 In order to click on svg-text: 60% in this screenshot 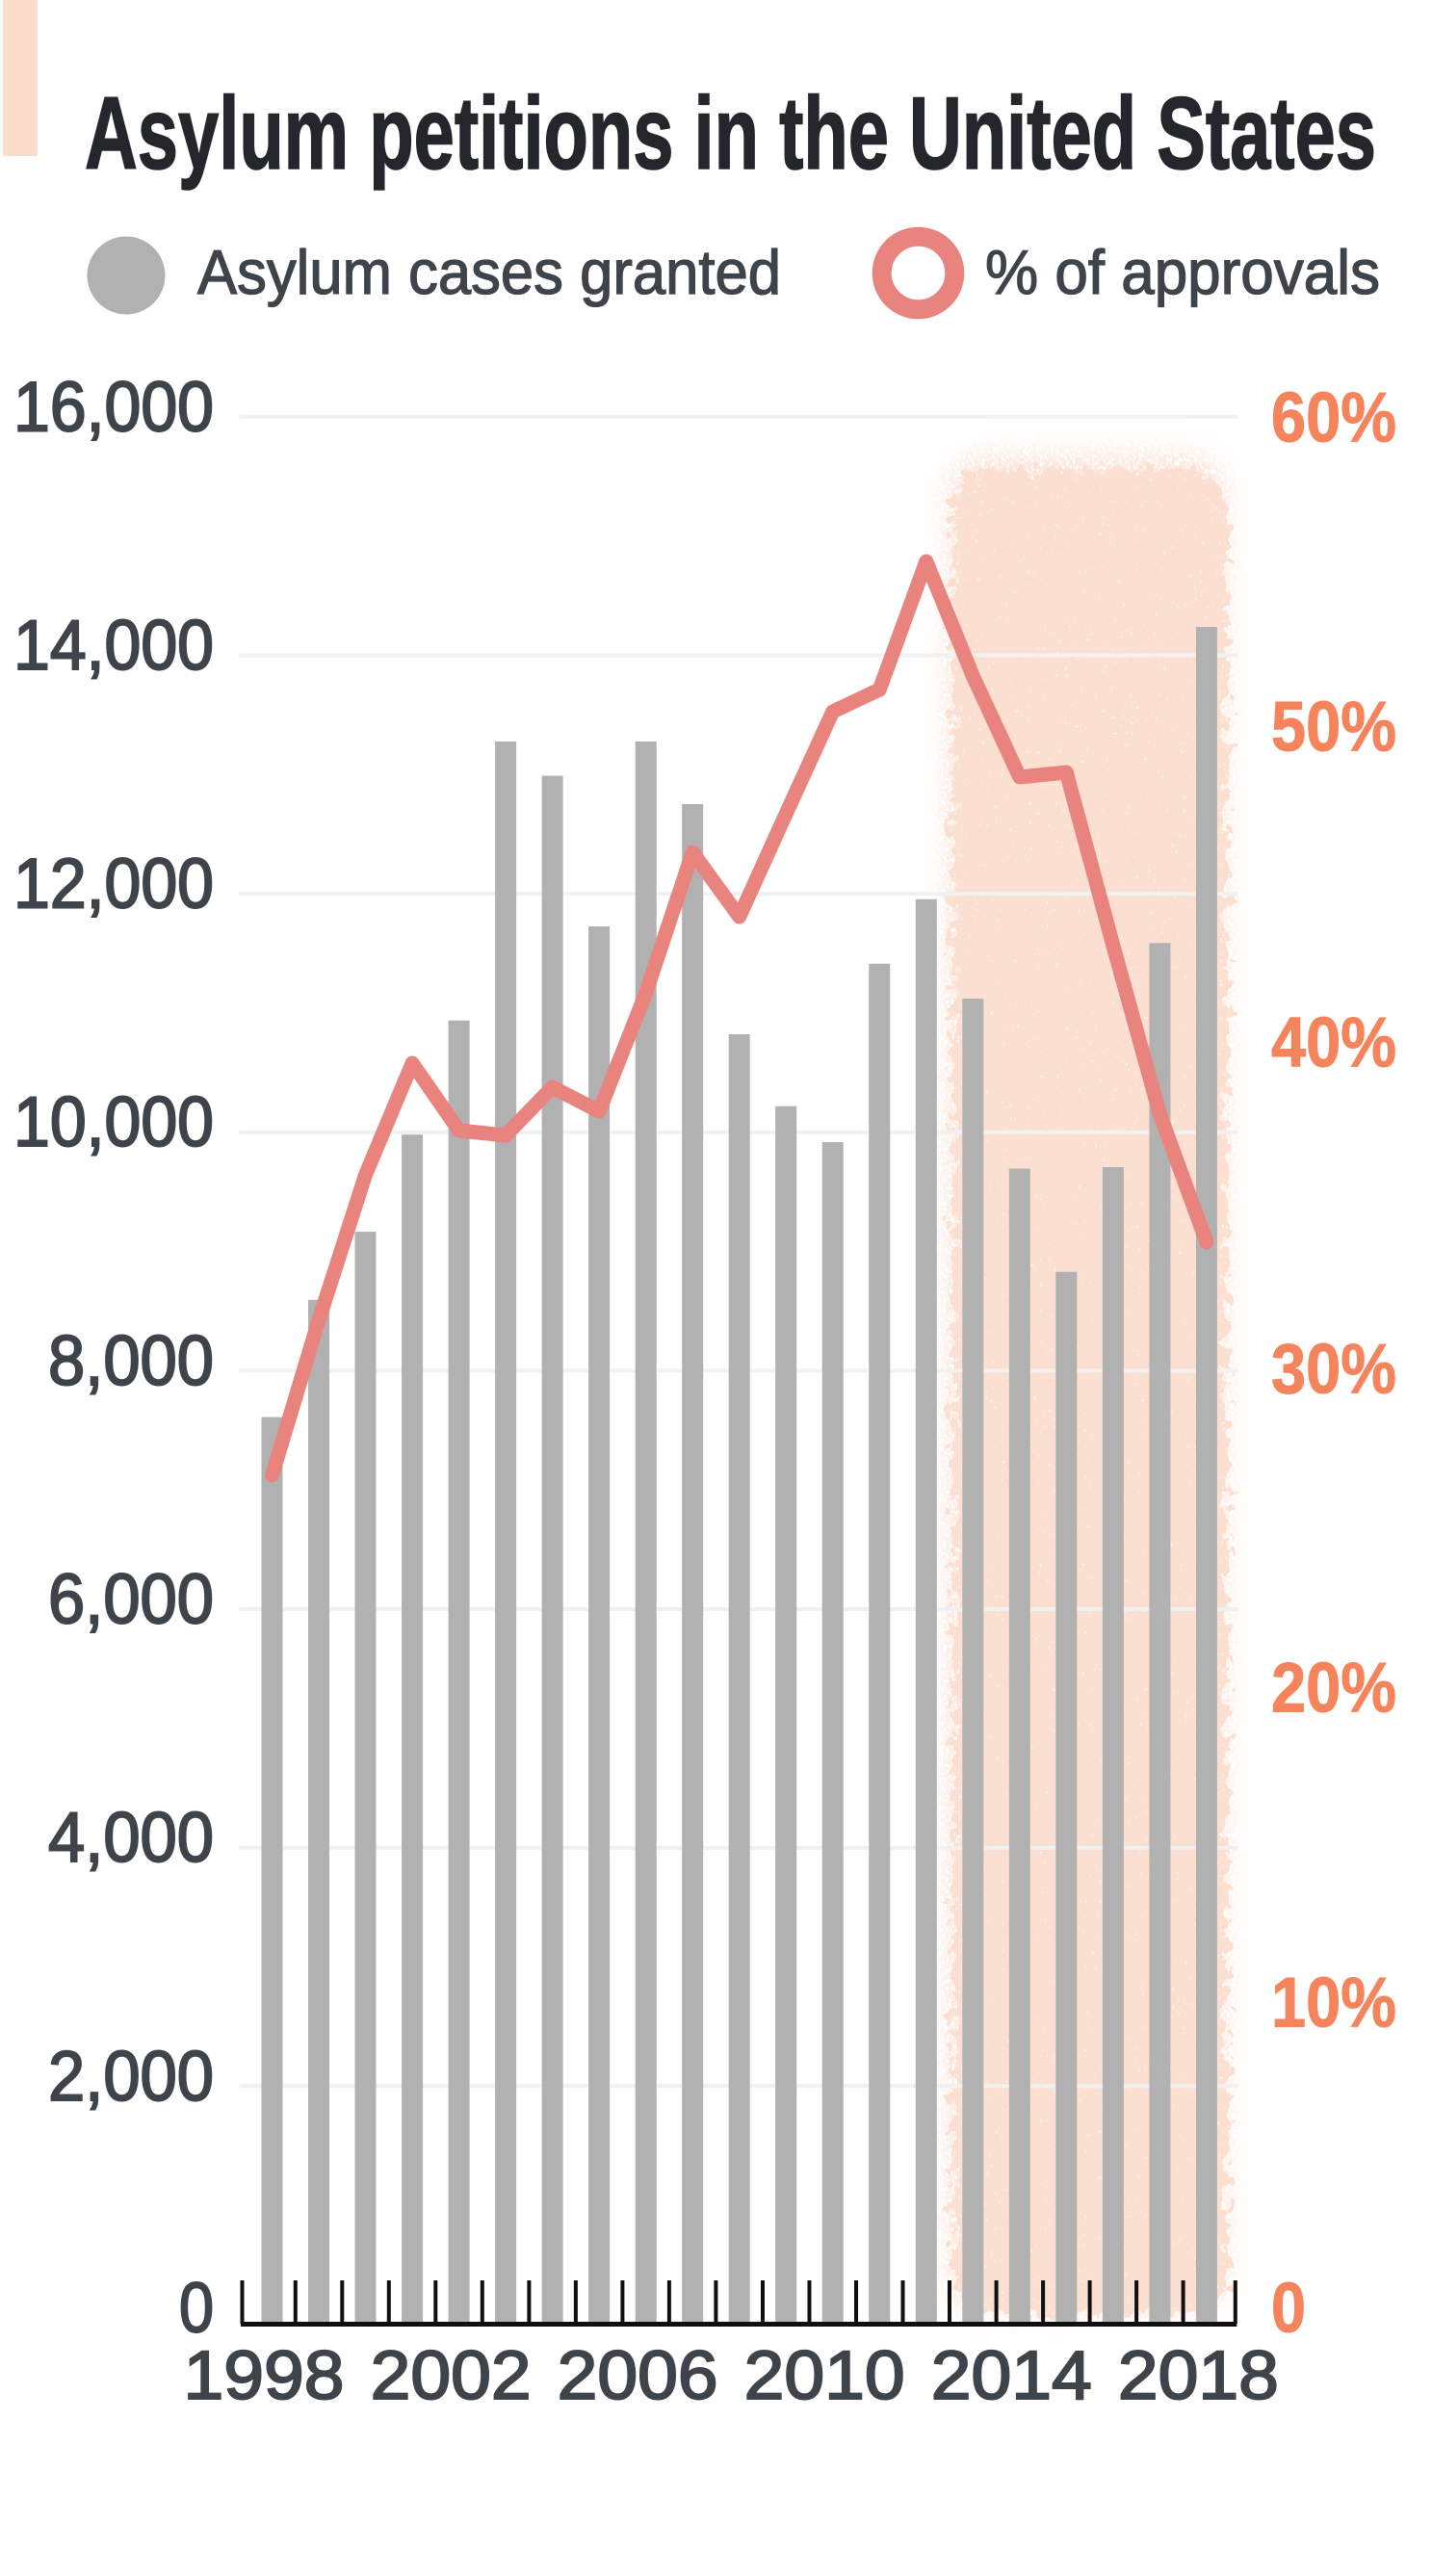, I will do `click(1333, 418)`.